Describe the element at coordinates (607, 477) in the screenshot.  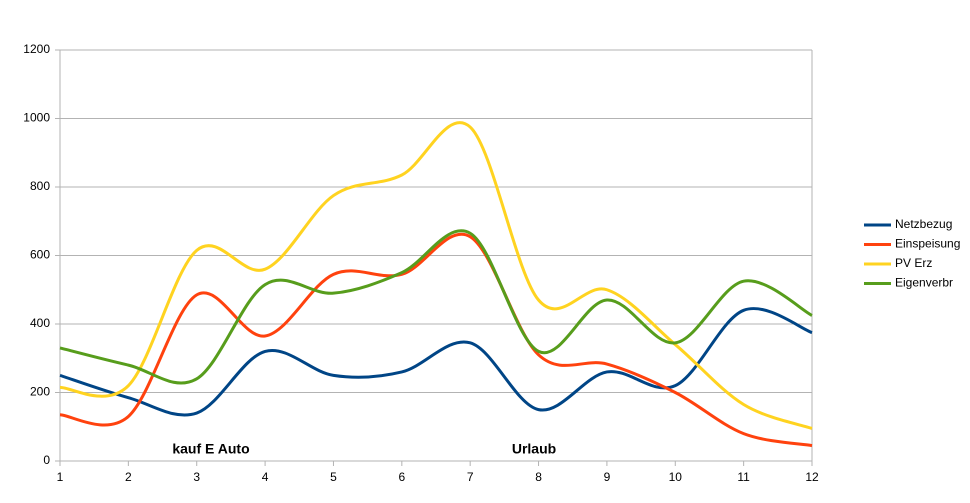
I see `x-tick-label: 9` at that location.